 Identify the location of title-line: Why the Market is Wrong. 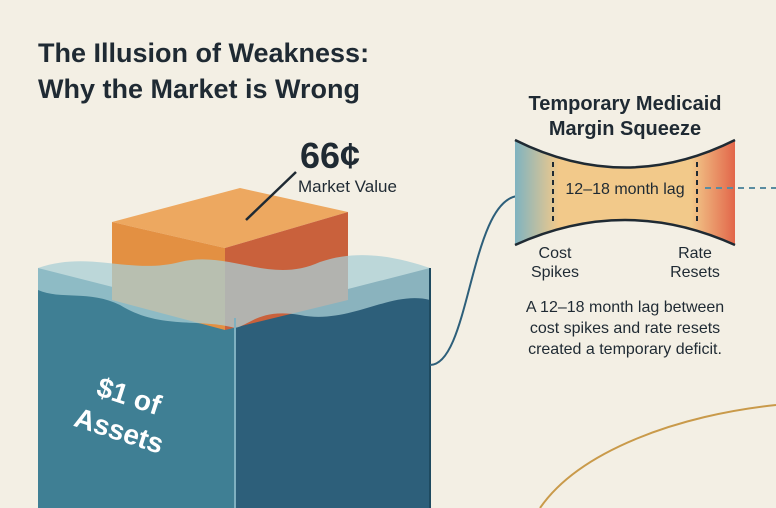
(199, 89).